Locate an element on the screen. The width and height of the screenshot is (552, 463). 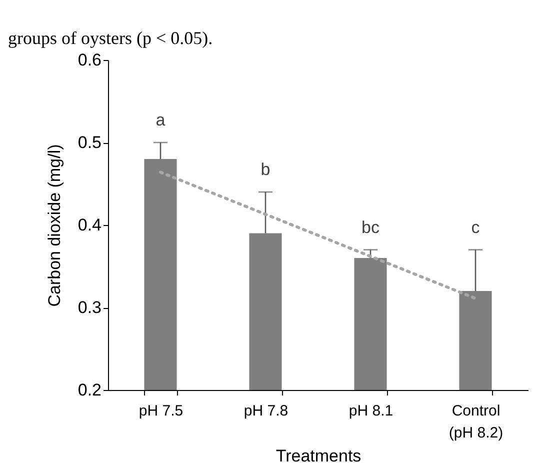
x-tick-label: pH 8.1 is located at coordinates (371, 411).